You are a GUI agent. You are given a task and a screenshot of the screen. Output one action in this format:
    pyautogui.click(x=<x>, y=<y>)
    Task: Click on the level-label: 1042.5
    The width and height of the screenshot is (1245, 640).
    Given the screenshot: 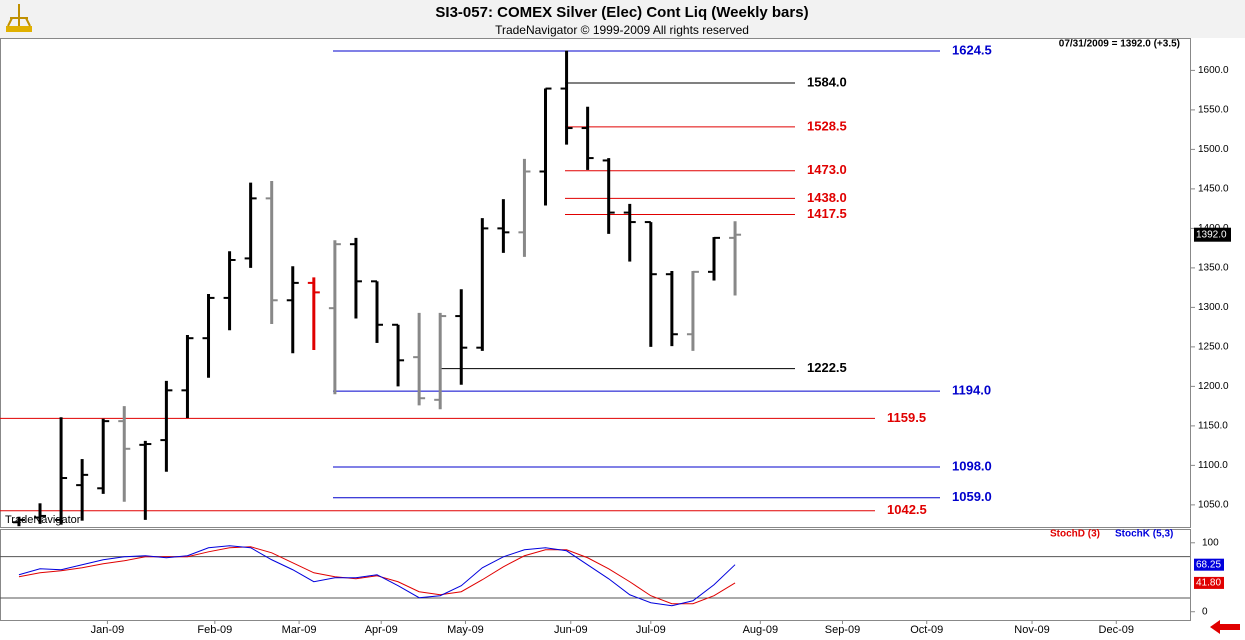 What is the action you would take?
    pyautogui.click(x=907, y=509)
    